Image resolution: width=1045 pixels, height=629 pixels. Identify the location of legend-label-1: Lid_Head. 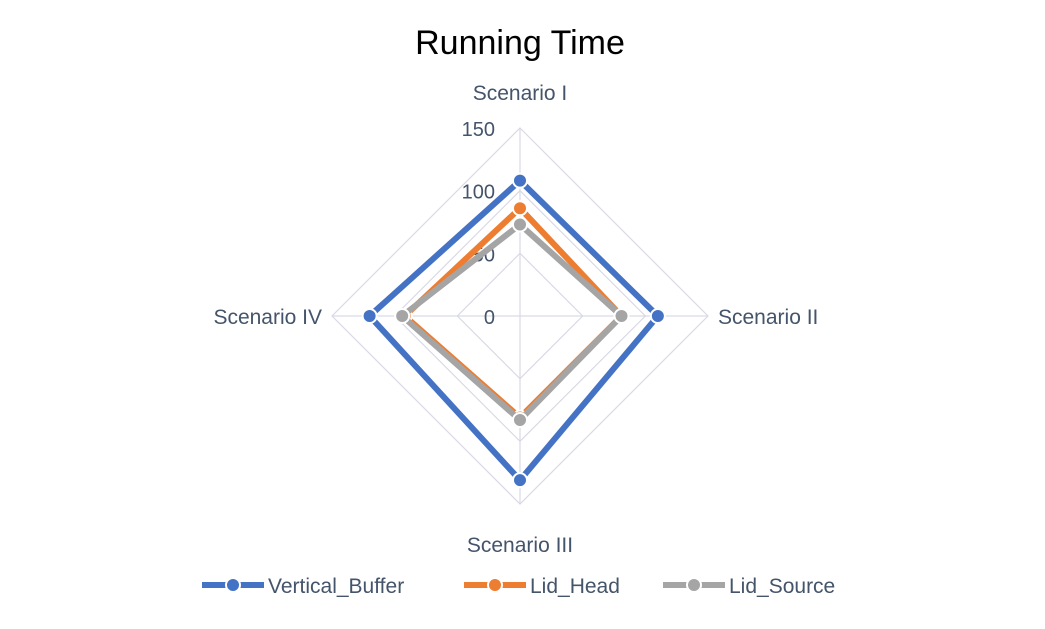
(575, 586).